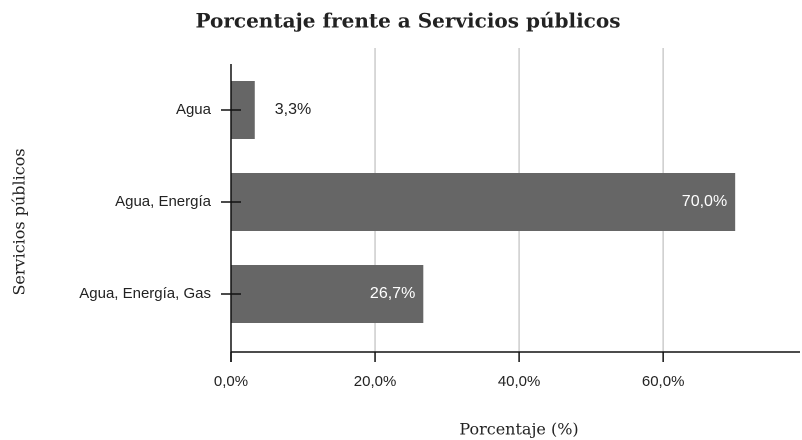 The image size is (802, 440). Describe the element at coordinates (163, 201) in the screenshot. I see `y-tick-label: Agua, Energía` at that location.